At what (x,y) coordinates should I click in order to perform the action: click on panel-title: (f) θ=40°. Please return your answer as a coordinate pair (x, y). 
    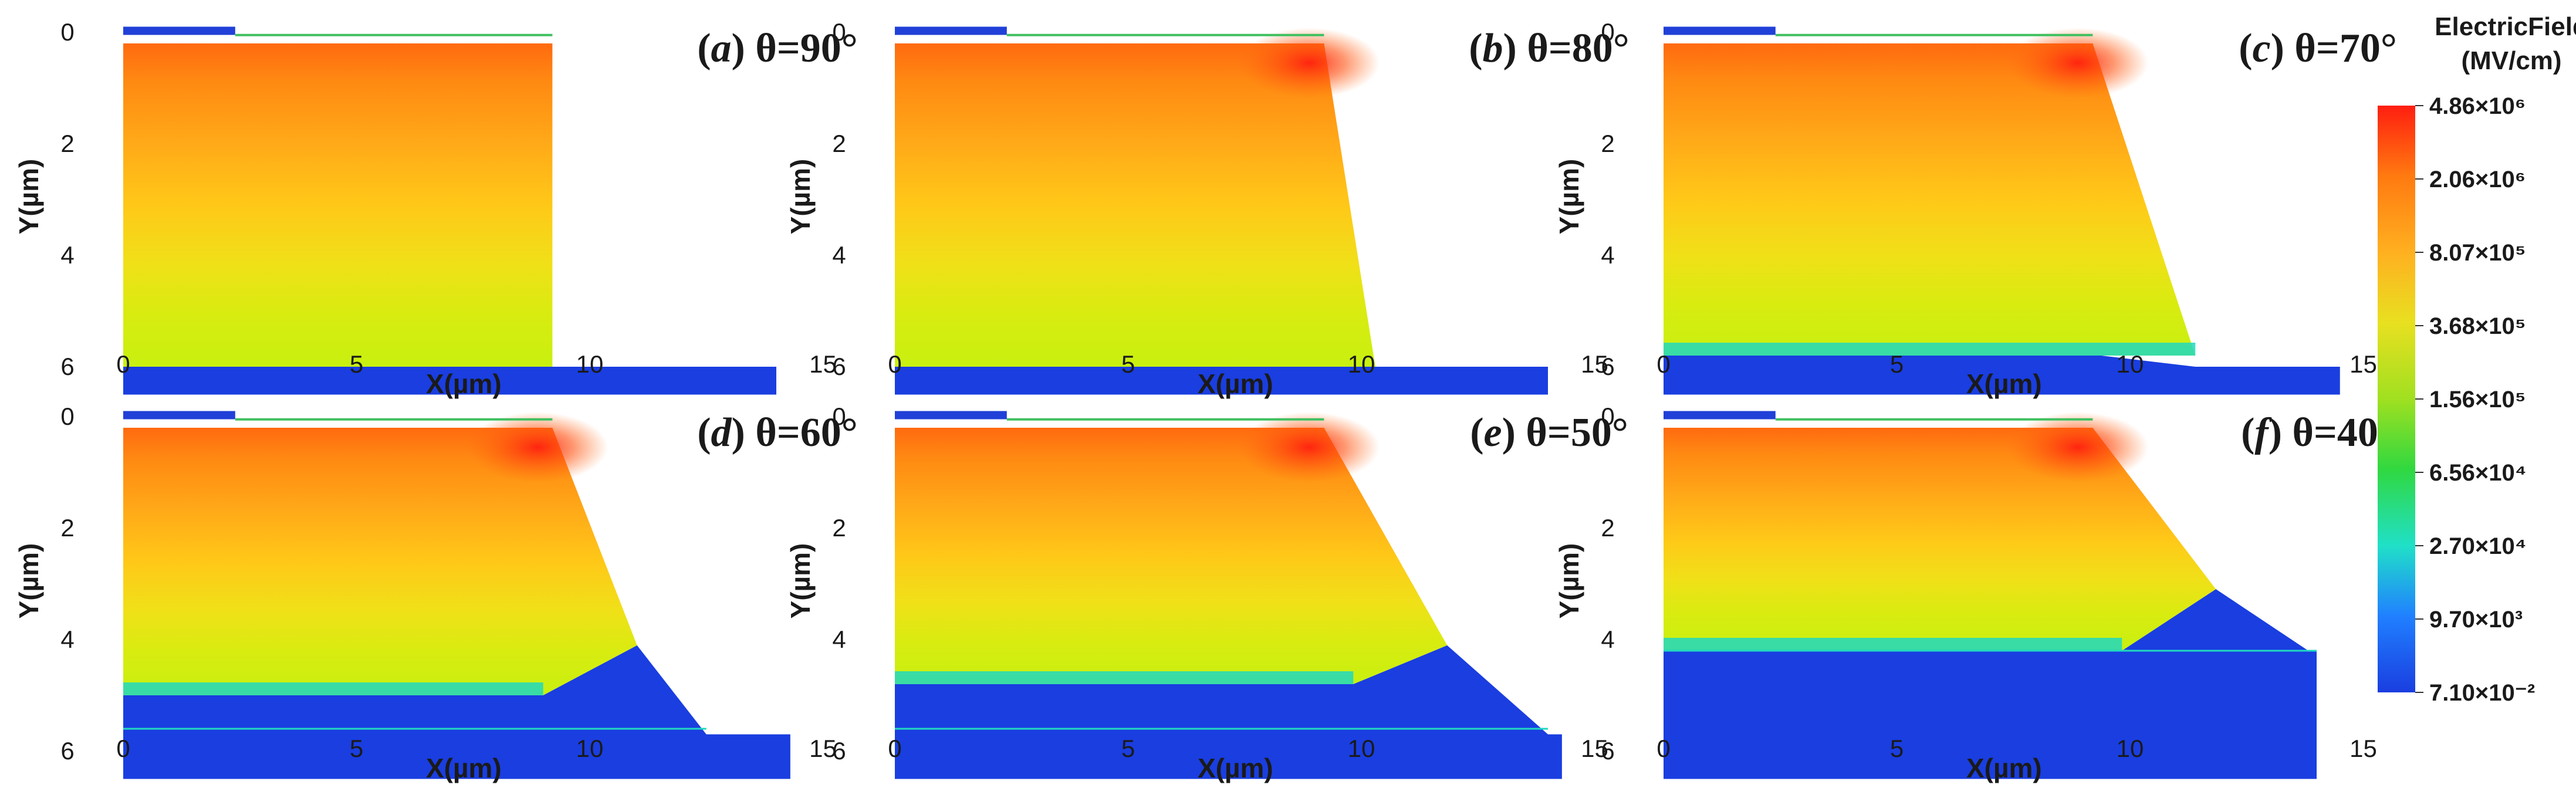
    Looking at the image, I should click on (2318, 432).